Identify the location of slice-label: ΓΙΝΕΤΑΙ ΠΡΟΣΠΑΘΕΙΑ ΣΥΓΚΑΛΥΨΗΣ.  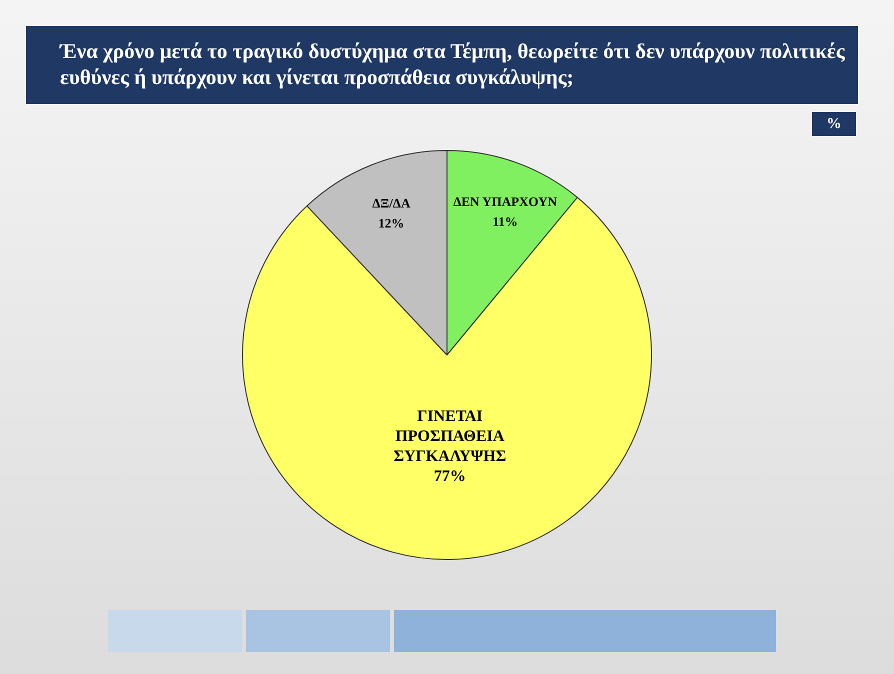
(450, 437).